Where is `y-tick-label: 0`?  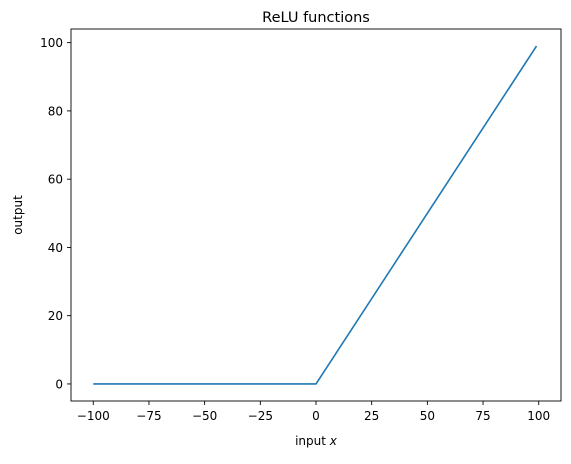 y-tick-label: 0 is located at coordinates (59, 384).